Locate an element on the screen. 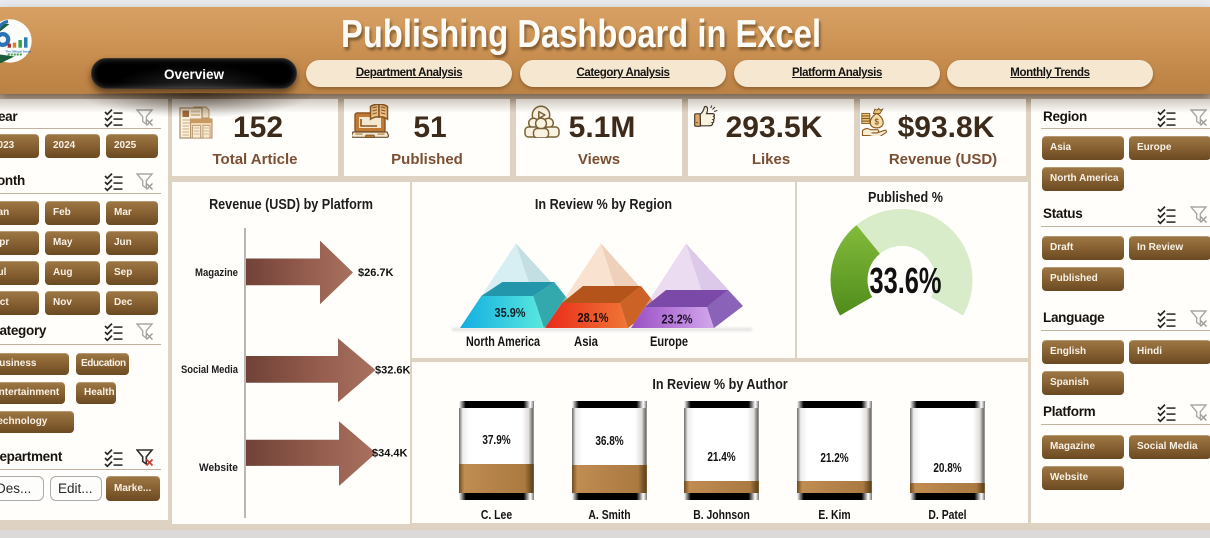  svg-text: 28.1% is located at coordinates (593, 317).